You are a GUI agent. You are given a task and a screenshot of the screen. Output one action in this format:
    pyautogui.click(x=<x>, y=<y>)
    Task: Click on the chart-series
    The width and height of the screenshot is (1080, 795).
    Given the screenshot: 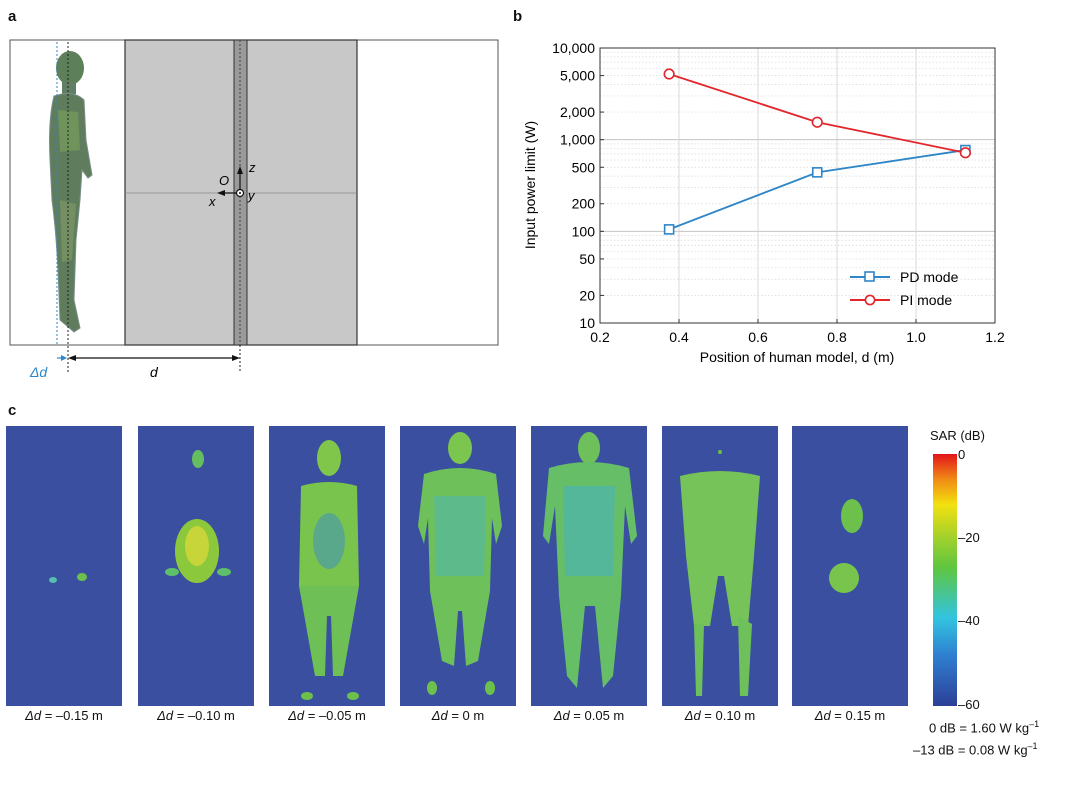 What is the action you would take?
    pyautogui.click(x=817, y=151)
    